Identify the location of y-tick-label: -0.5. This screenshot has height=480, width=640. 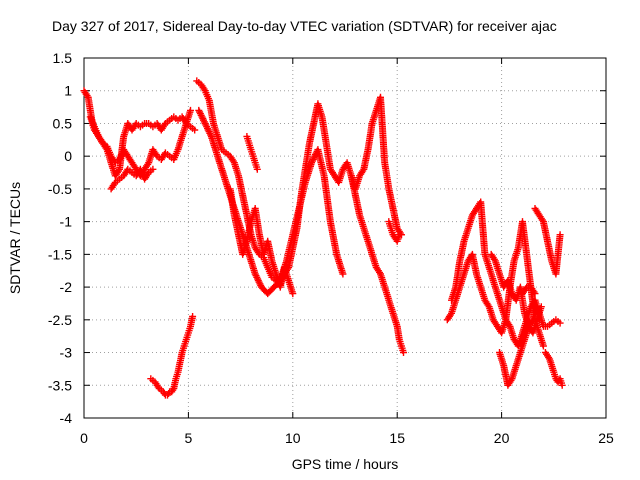
(60, 189).